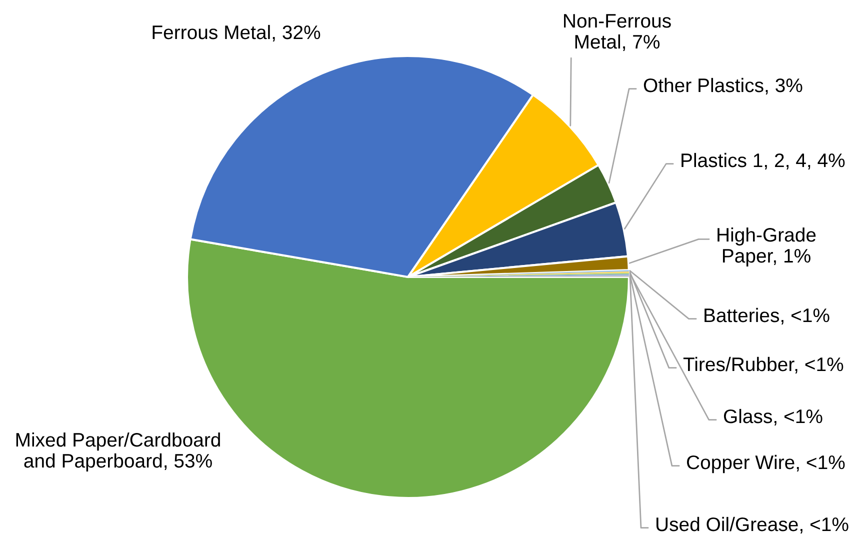 The width and height of the screenshot is (859, 556). I want to click on slice-label: Copper Wire, <1%, so click(765, 464).